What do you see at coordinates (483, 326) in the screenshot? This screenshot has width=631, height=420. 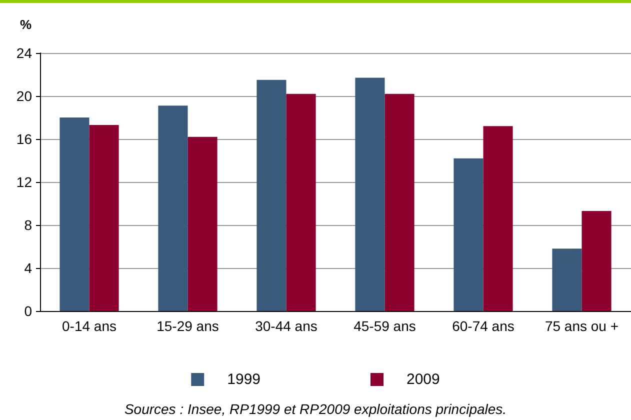 I see `x-tick-label: 60-74 ans` at bounding box center [483, 326].